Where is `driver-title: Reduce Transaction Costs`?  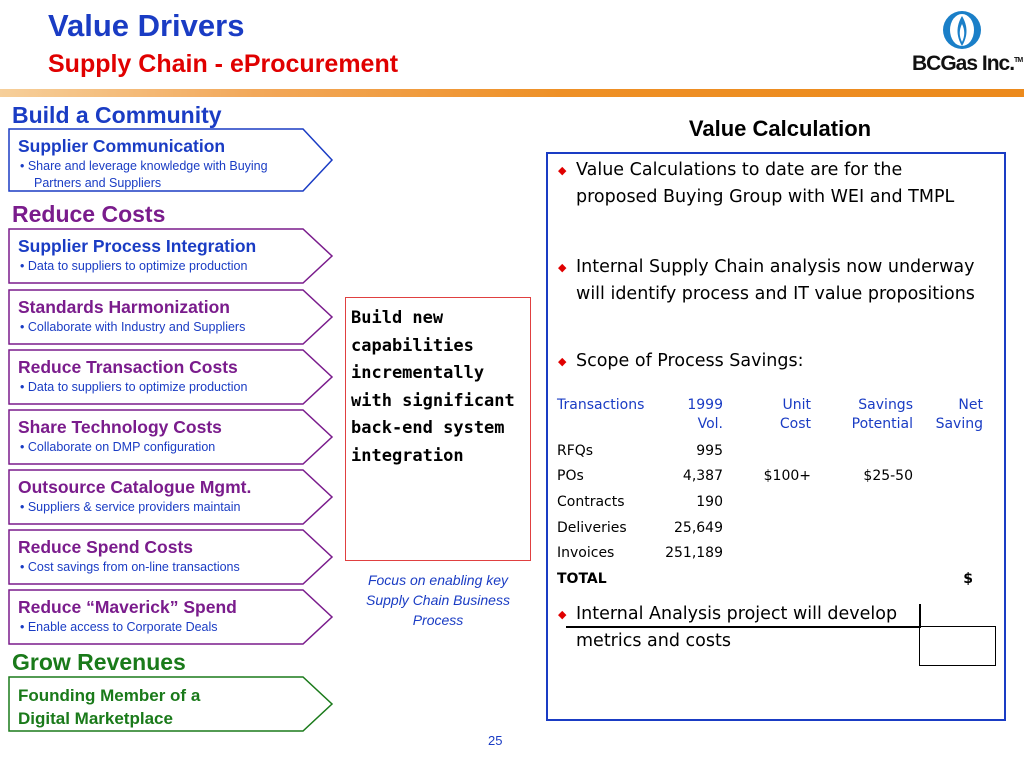
driver-title: Reduce Transaction Costs is located at coordinates (128, 367).